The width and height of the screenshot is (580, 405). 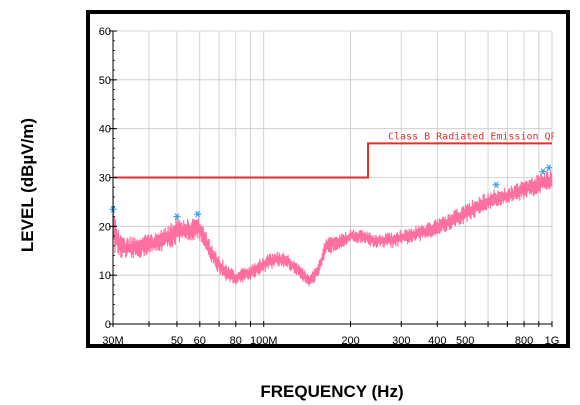 What do you see at coordinates (332, 391) in the screenshot?
I see `x-axis-label: FREQUENCY (Hz)` at bounding box center [332, 391].